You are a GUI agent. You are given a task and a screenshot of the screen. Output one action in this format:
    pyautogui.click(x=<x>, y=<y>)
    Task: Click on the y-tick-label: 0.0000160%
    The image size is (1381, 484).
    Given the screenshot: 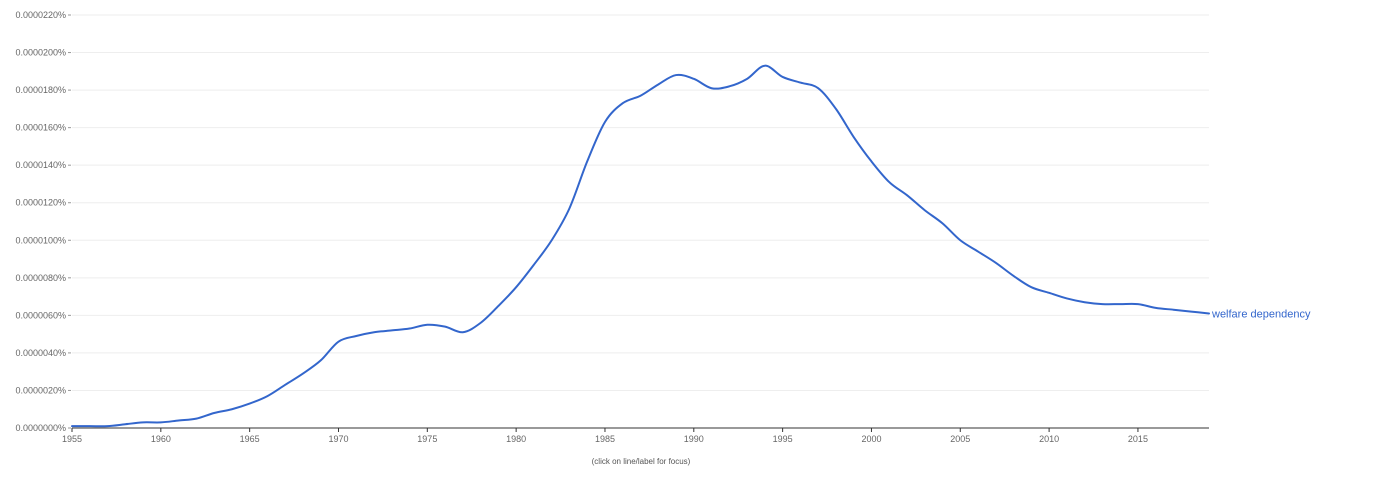 What is the action you would take?
    pyautogui.click(x=40, y=128)
    